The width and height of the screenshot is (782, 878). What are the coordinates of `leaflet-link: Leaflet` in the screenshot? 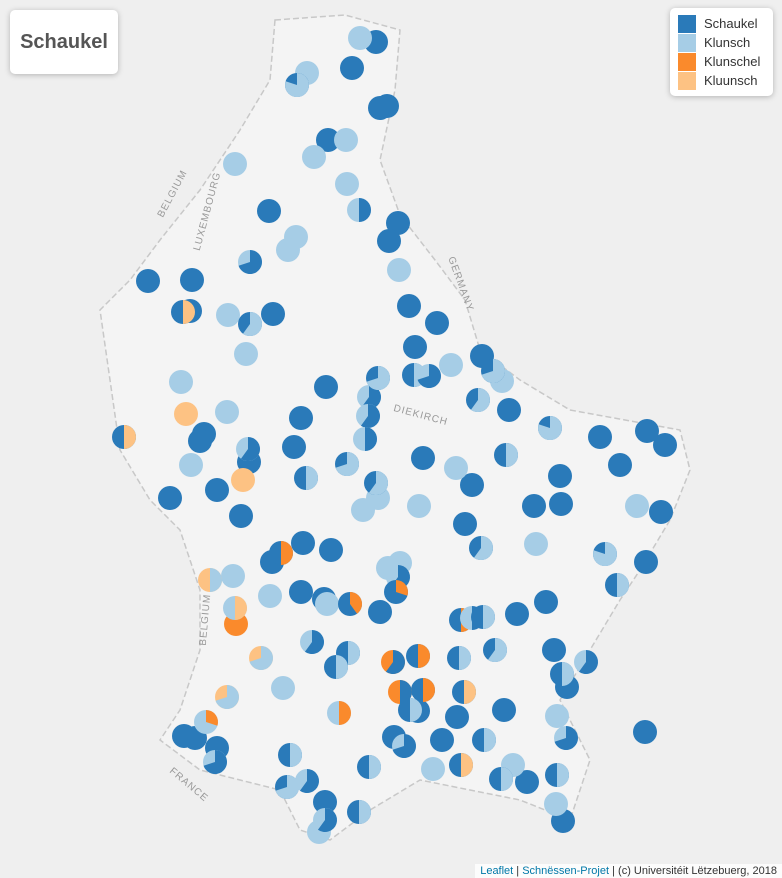 It's located at (497, 871).